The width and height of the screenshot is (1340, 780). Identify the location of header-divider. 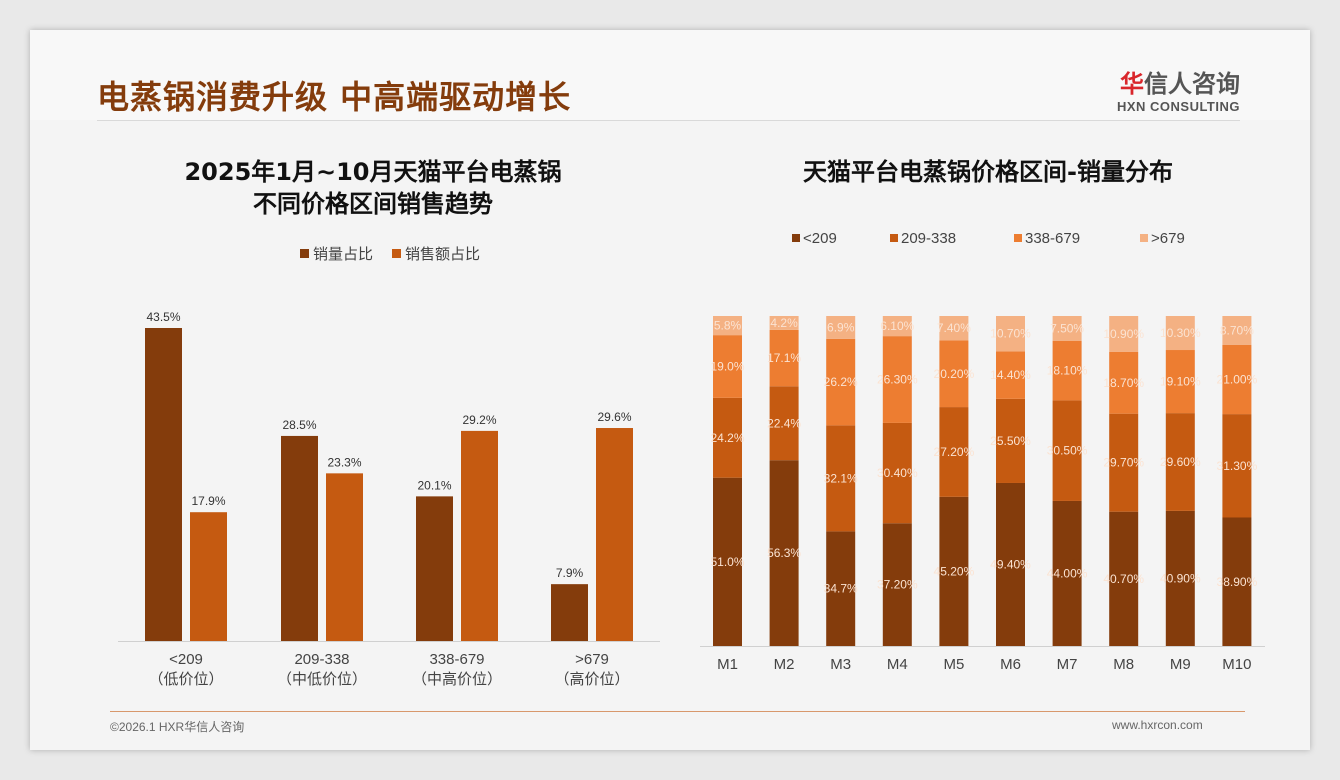
(668, 120).